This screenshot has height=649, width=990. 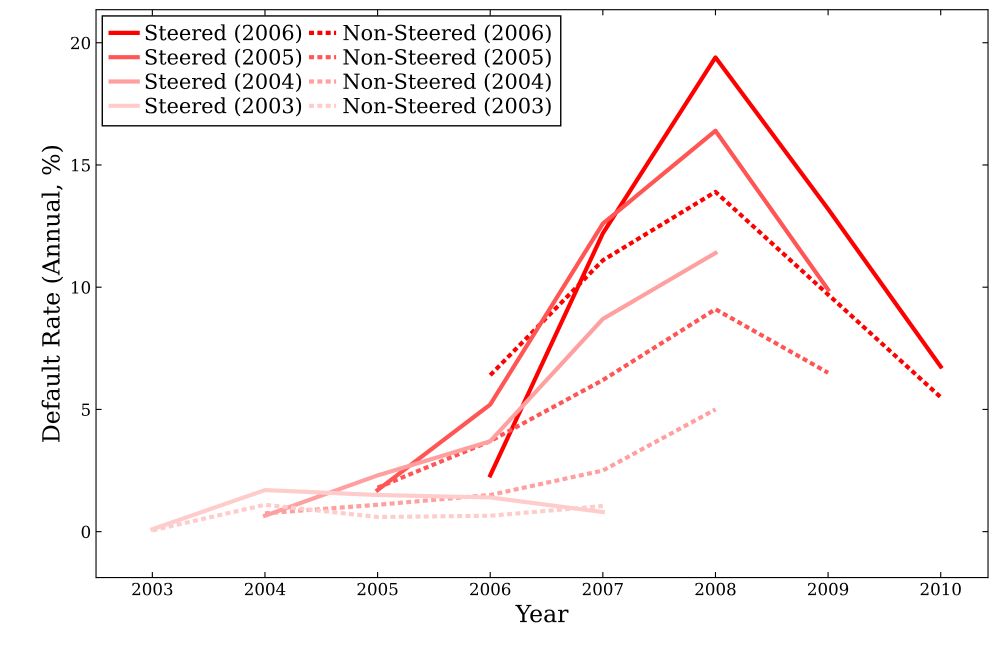 I want to click on legend-label: Steered (2006), so click(x=224, y=34).